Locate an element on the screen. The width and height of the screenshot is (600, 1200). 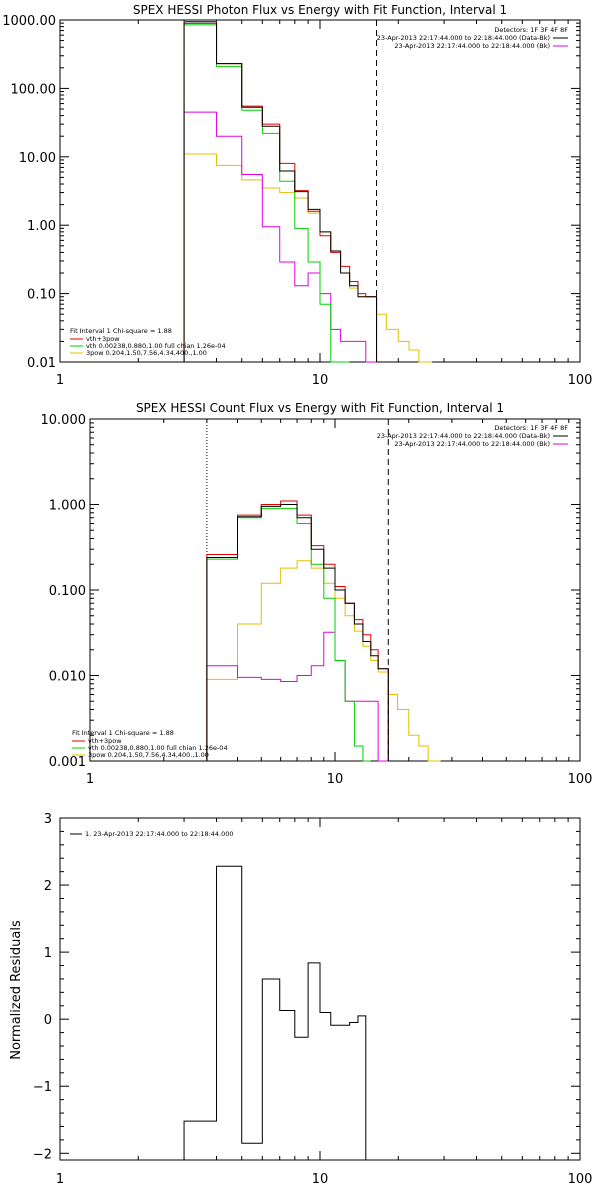
series-vth-3pow-line is located at coordinates (280, 191).